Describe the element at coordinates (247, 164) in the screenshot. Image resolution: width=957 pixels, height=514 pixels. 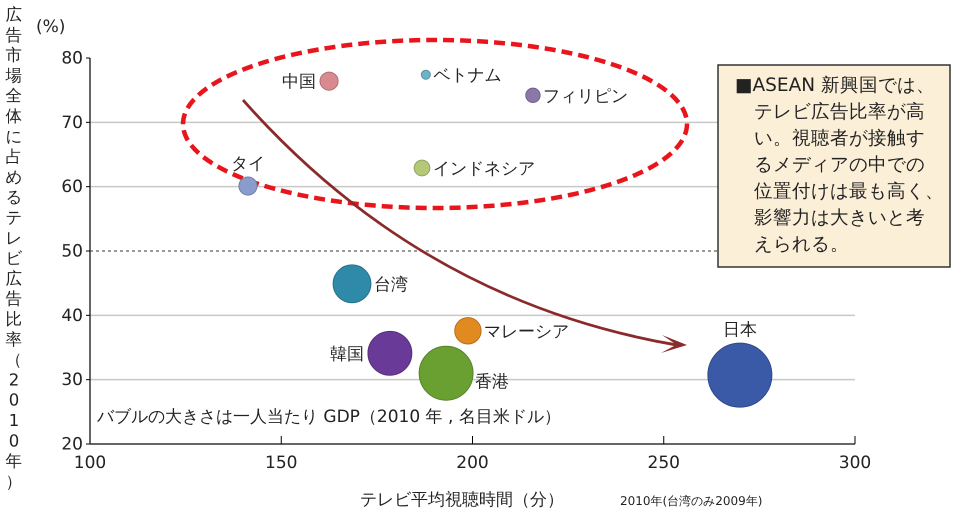
I see `series-label: タイ` at that location.